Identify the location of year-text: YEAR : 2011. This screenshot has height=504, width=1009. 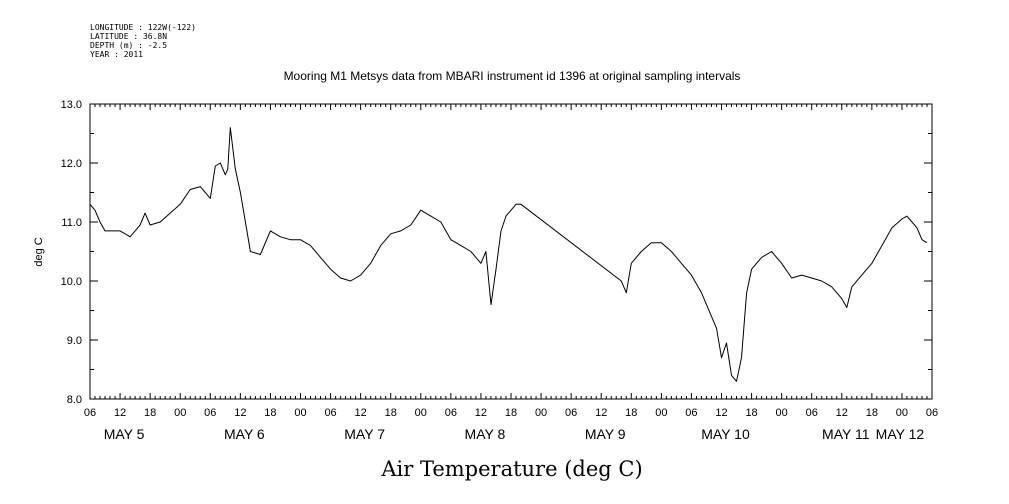
(116, 54).